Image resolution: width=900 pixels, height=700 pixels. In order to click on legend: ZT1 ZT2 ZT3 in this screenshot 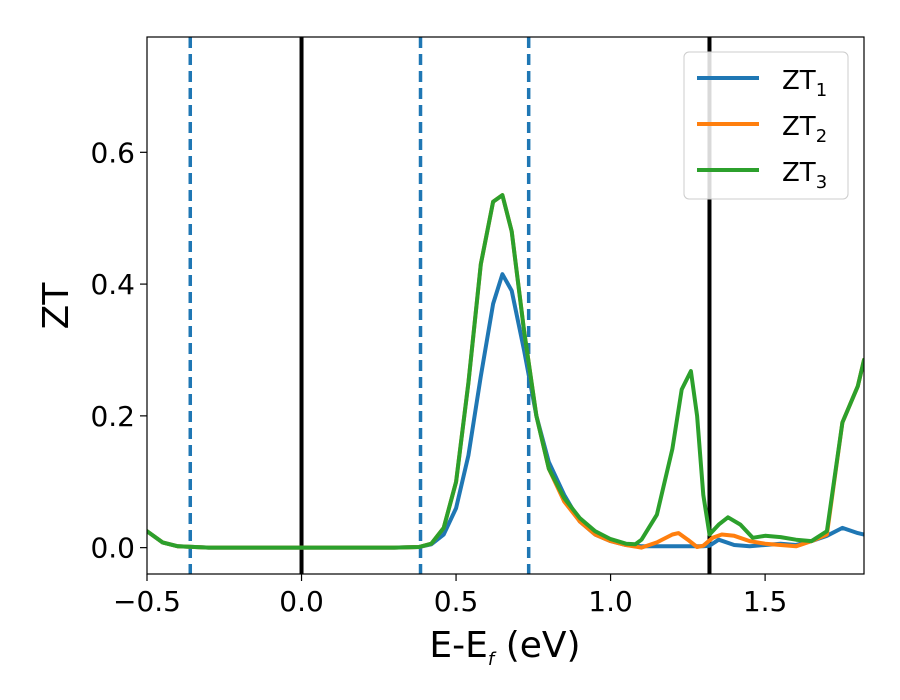, I will do `click(766, 125)`.